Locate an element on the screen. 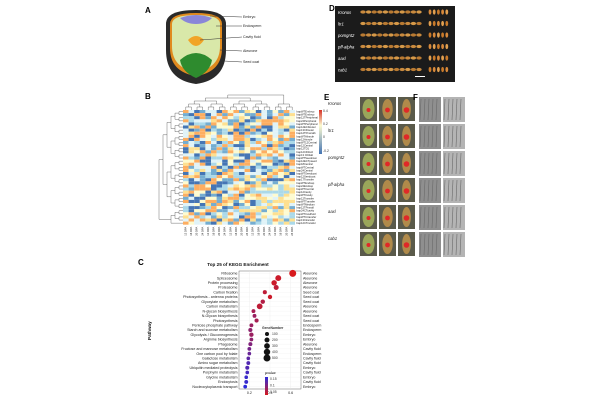  heatmap-row-label: bap12Transfer is located at coordinates (305, 198).